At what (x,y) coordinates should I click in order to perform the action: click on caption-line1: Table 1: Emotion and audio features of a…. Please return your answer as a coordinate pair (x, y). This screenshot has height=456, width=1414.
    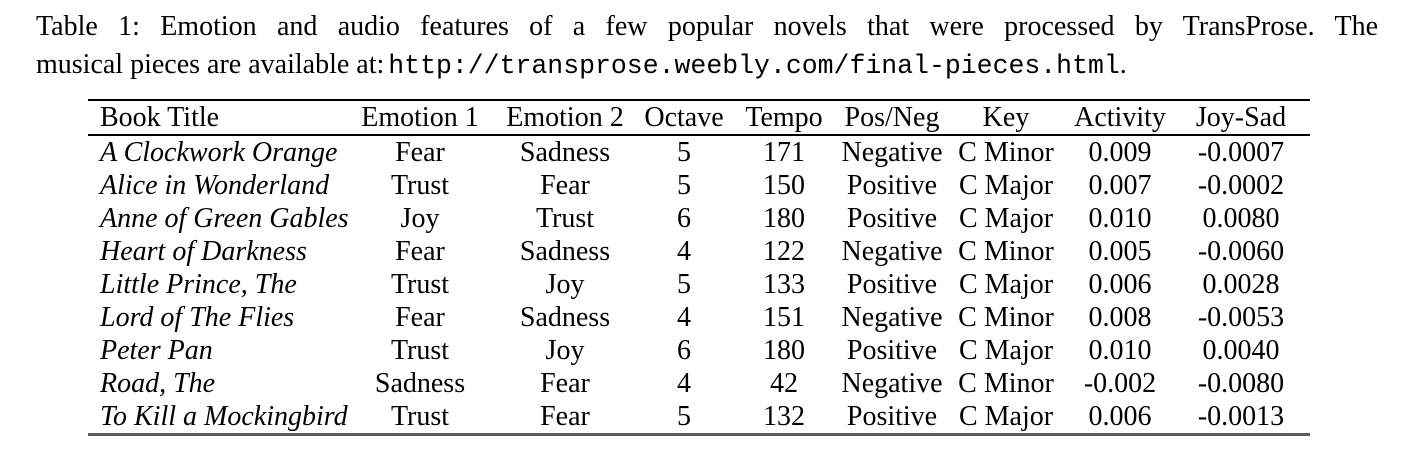
    Looking at the image, I should click on (707, 26).